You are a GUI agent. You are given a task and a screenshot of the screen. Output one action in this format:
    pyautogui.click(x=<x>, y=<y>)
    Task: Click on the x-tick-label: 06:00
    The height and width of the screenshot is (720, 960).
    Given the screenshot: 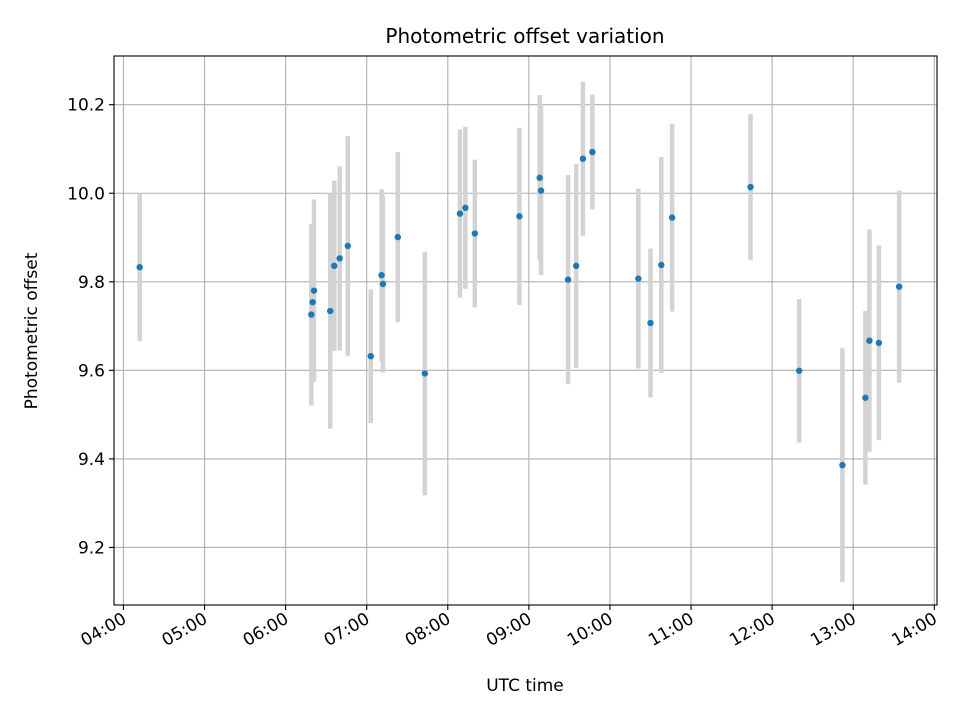 What is the action you would take?
    pyautogui.click(x=266, y=630)
    